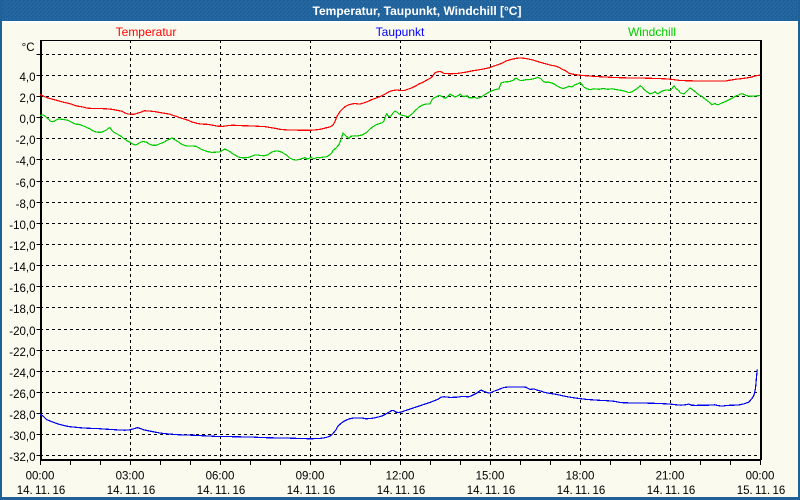  Describe the element at coordinates (28, 78) in the screenshot. I see `svg-text: 4,0` at that location.